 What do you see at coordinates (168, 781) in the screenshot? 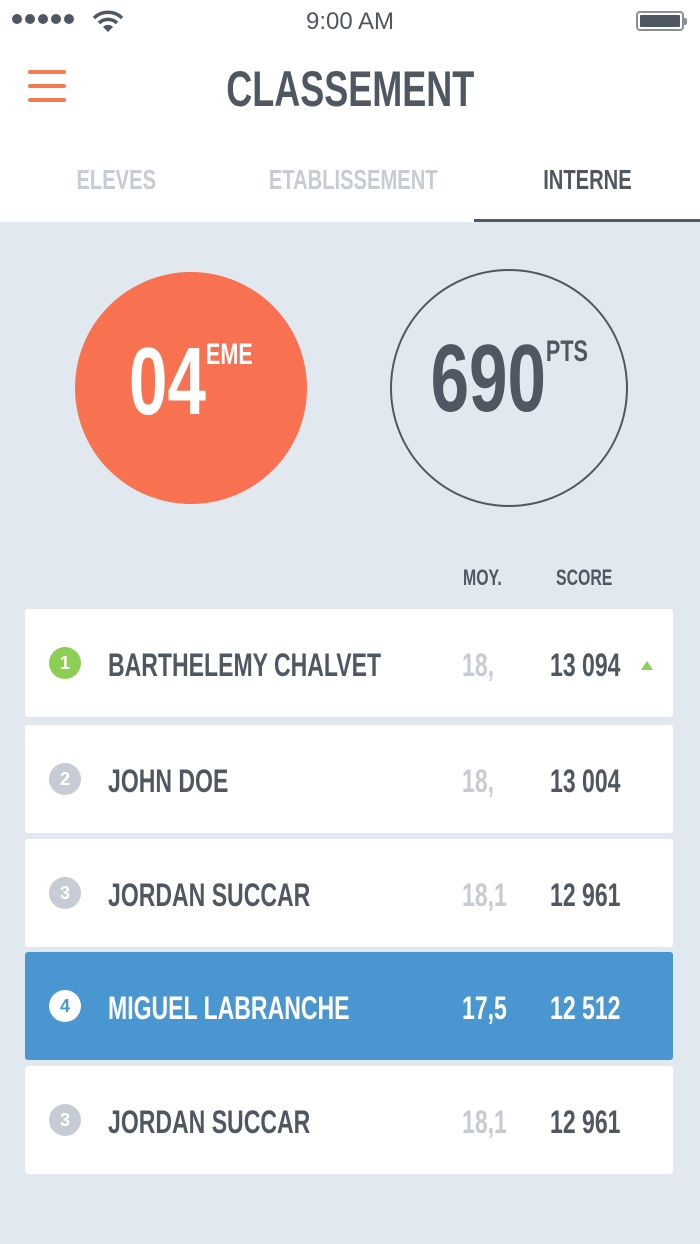
I see `student-name: JOHN DOE` at bounding box center [168, 781].